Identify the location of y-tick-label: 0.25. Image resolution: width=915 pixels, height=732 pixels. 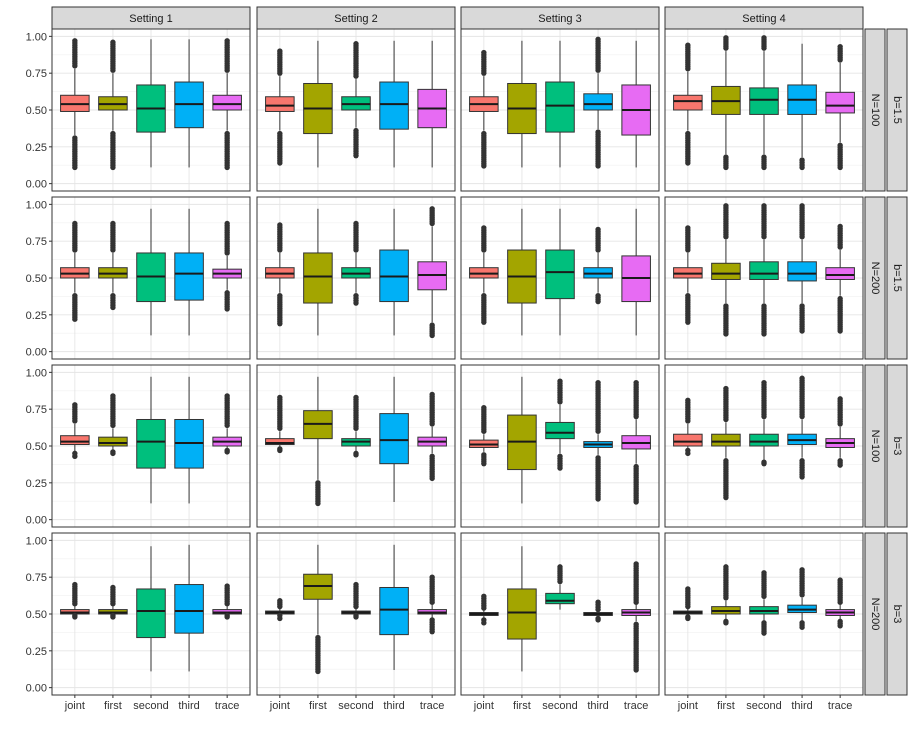
(36, 652).